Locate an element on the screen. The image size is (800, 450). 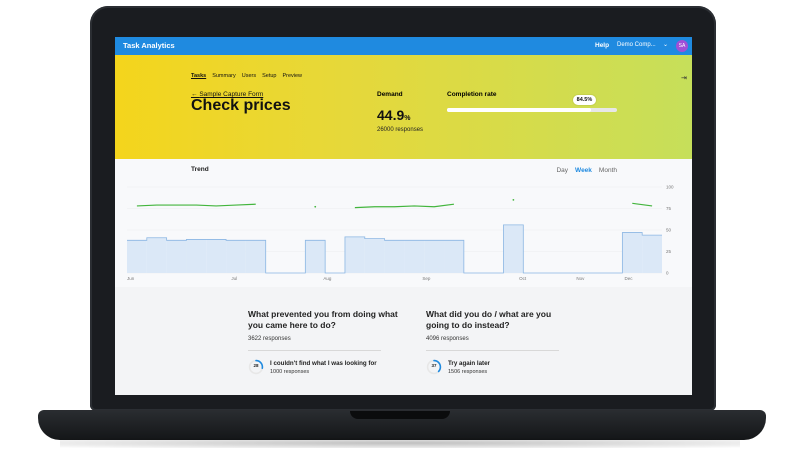
x-tick-label: Jun is located at coordinates (131, 278).